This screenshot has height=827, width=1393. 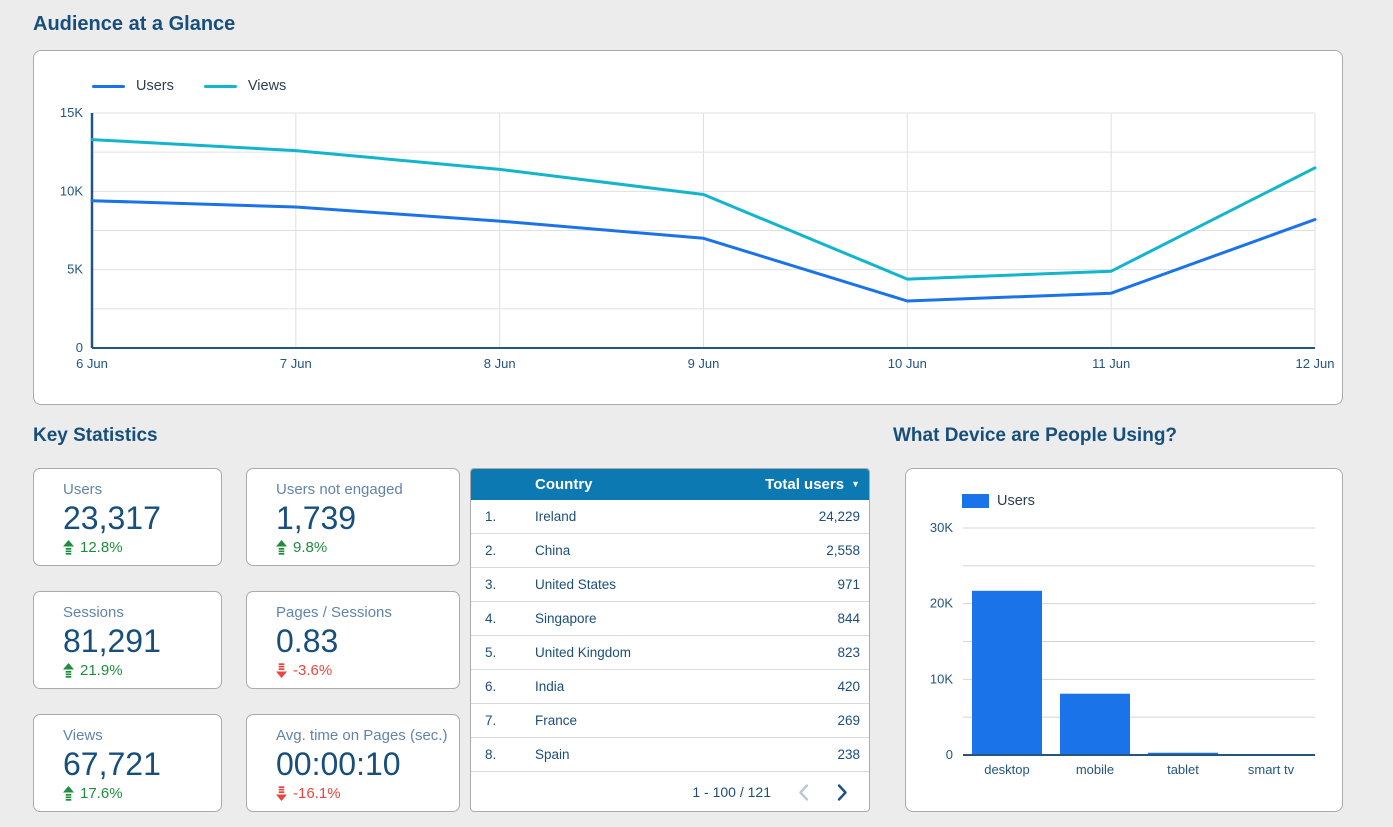 What do you see at coordinates (362, 735) in the screenshot?
I see `stat-card-label: Avg. time on Pages (sec.)` at bounding box center [362, 735].